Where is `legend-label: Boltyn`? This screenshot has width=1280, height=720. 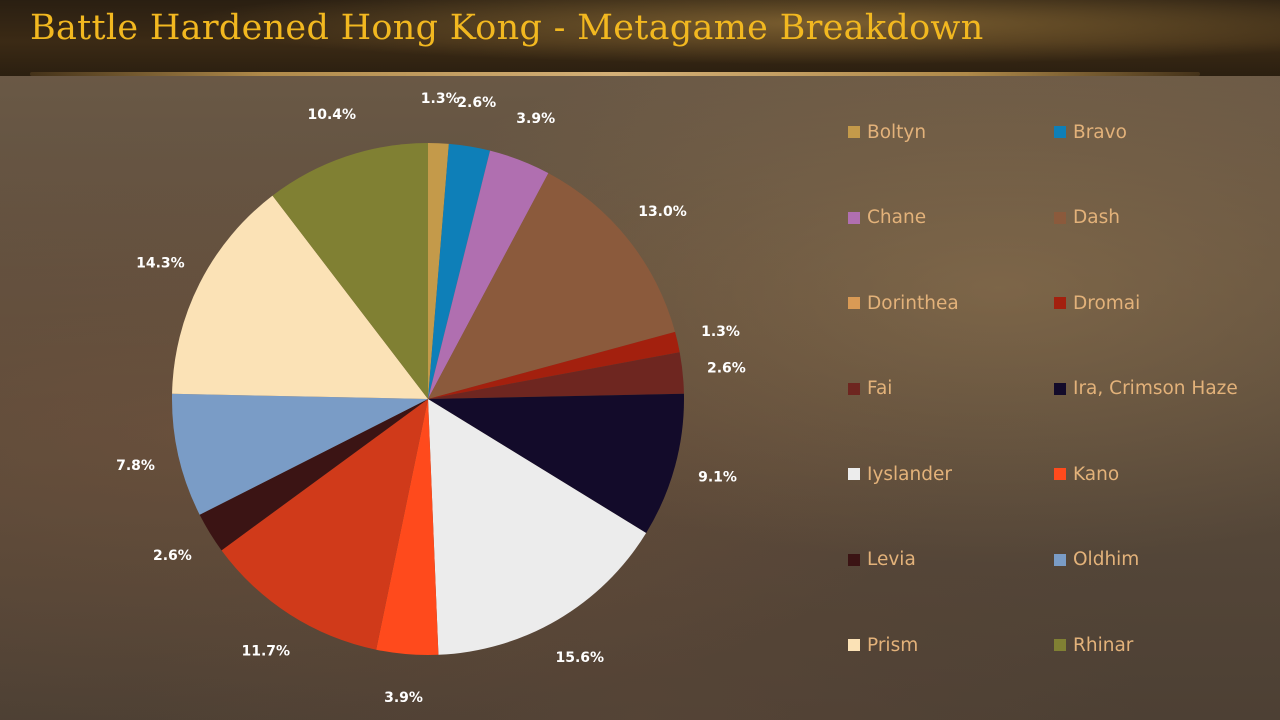 legend-label: Boltyn is located at coordinates (897, 132).